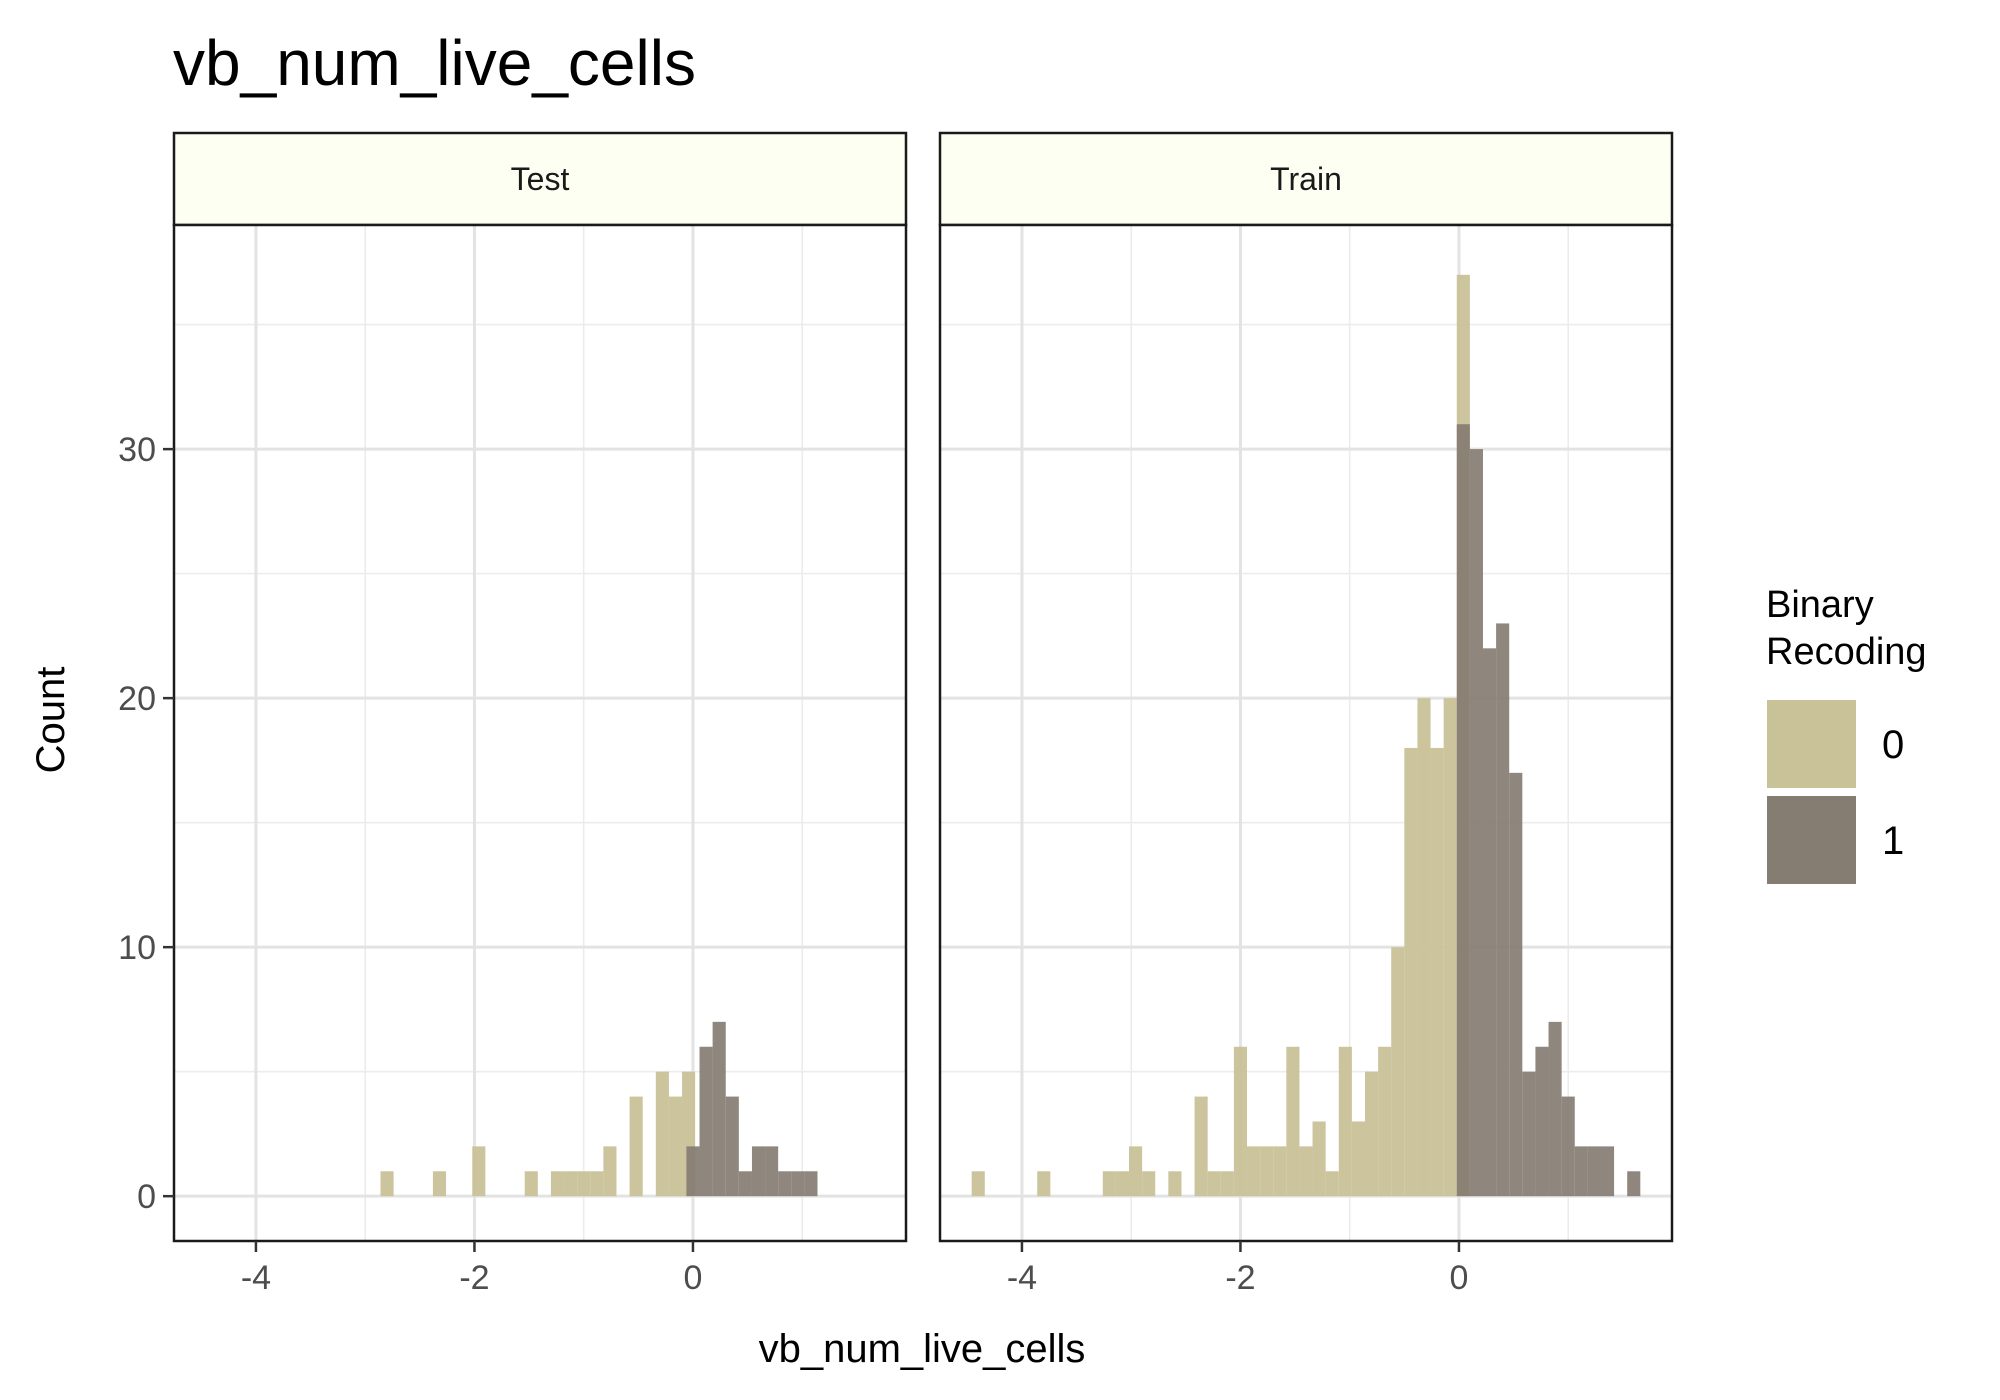 This screenshot has height=1400, width=2000. Describe the element at coordinates (146, 1197) in the screenshot. I see `y-tick-label: 0` at that location.